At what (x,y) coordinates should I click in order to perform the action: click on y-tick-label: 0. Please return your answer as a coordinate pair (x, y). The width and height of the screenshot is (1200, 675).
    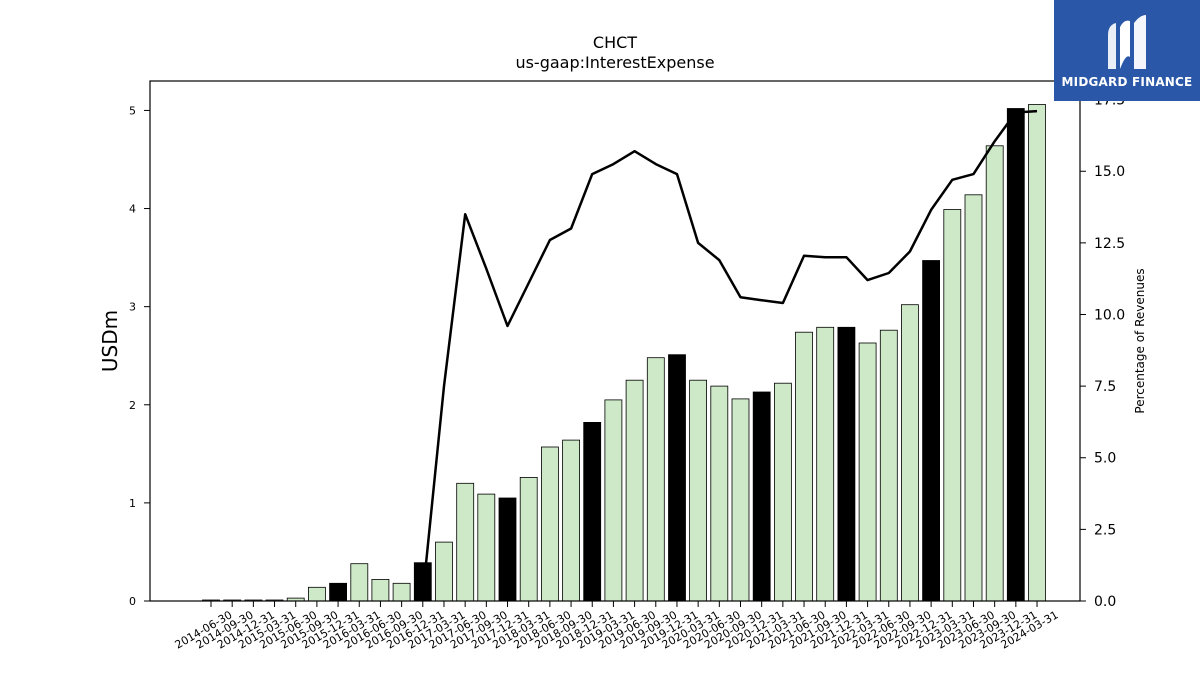
    Looking at the image, I should click on (132, 601).